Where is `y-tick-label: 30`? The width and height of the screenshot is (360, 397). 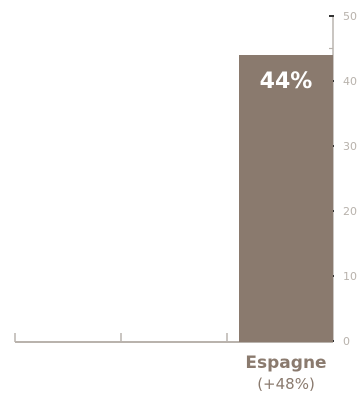
y-tick-label: 30 is located at coordinates (350, 146).